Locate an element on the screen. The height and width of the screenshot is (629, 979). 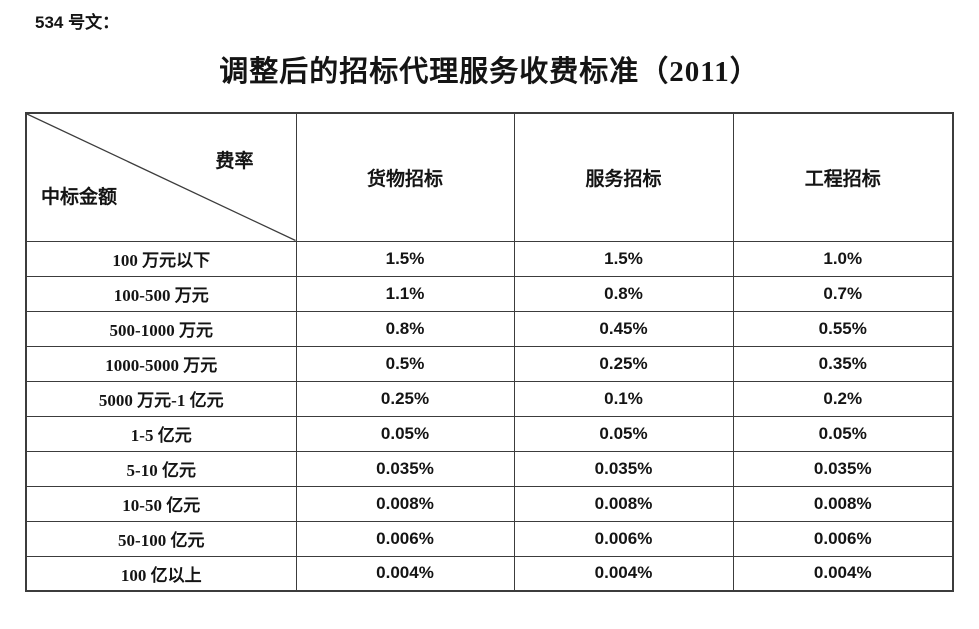
row-label: 100-500 万元 is located at coordinates (161, 293).